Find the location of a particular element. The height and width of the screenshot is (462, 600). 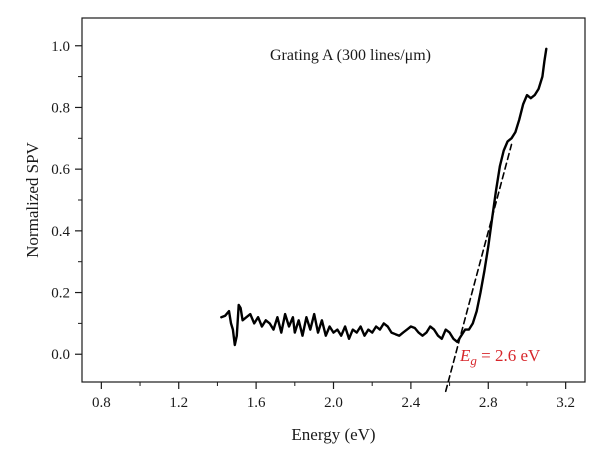

y-tick-label: 0.6 is located at coordinates (60, 170).